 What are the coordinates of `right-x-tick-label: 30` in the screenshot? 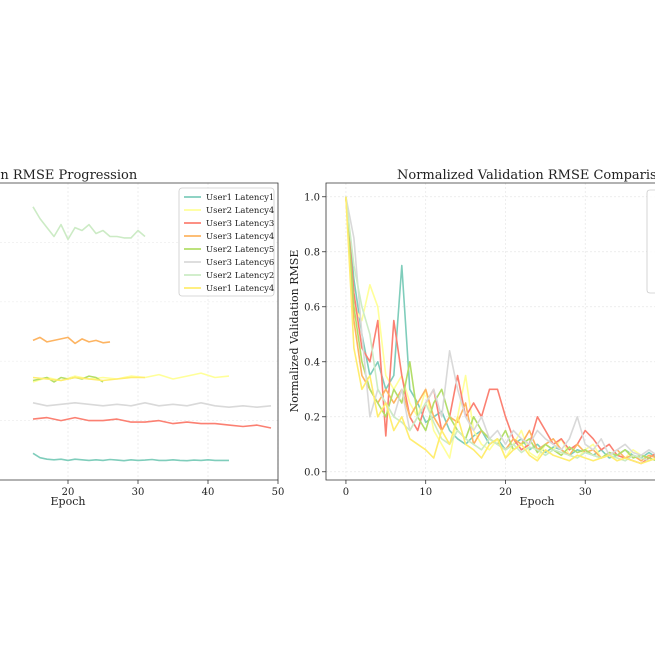 It's located at (585, 492).